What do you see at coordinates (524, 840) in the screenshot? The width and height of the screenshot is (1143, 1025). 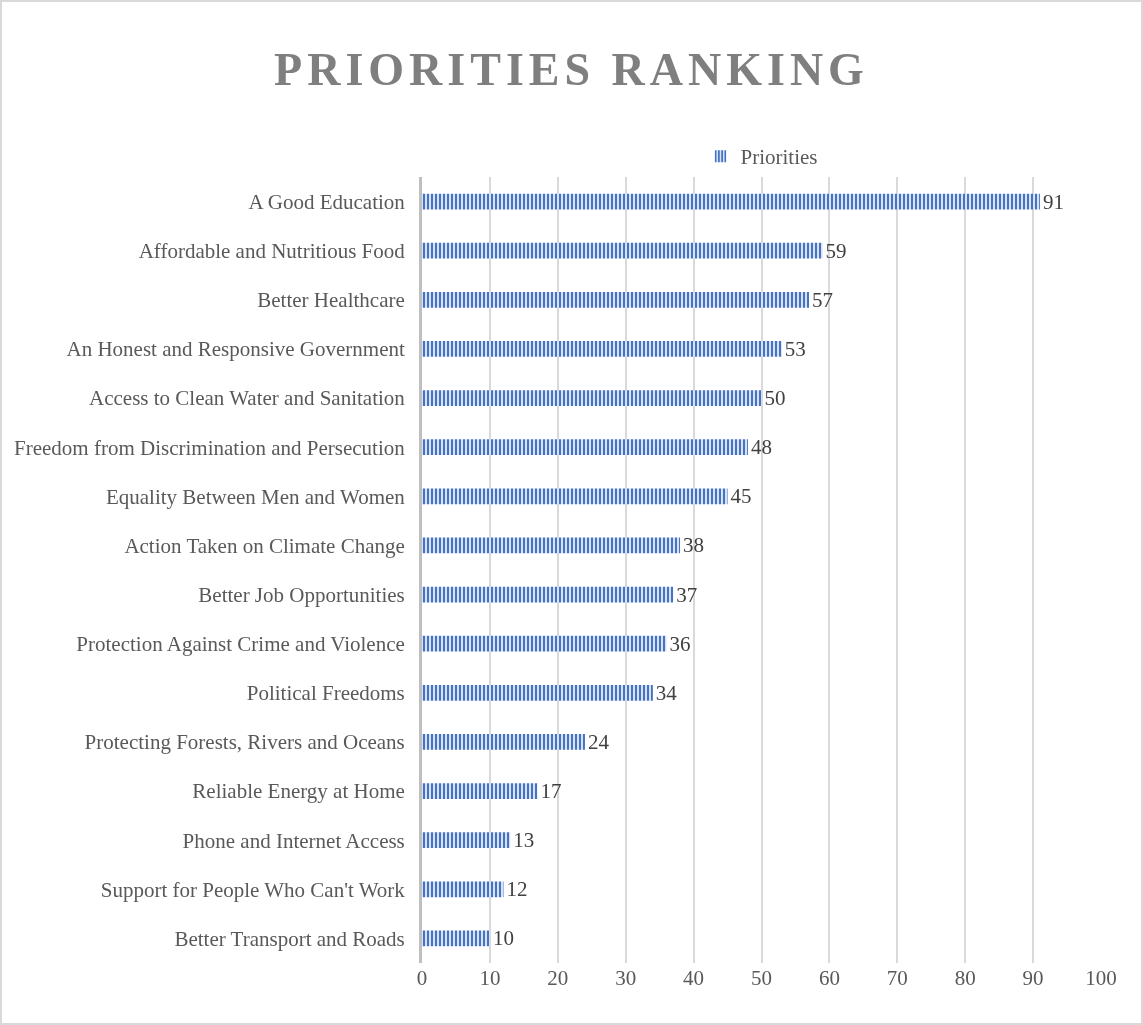 I see `data-label: 13` at bounding box center [524, 840].